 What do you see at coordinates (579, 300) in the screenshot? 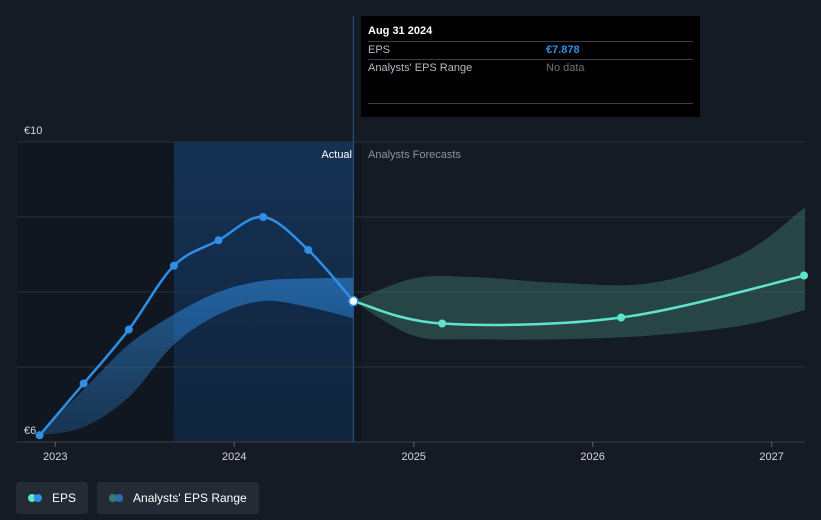
I see `eps-forecast-line` at bounding box center [579, 300].